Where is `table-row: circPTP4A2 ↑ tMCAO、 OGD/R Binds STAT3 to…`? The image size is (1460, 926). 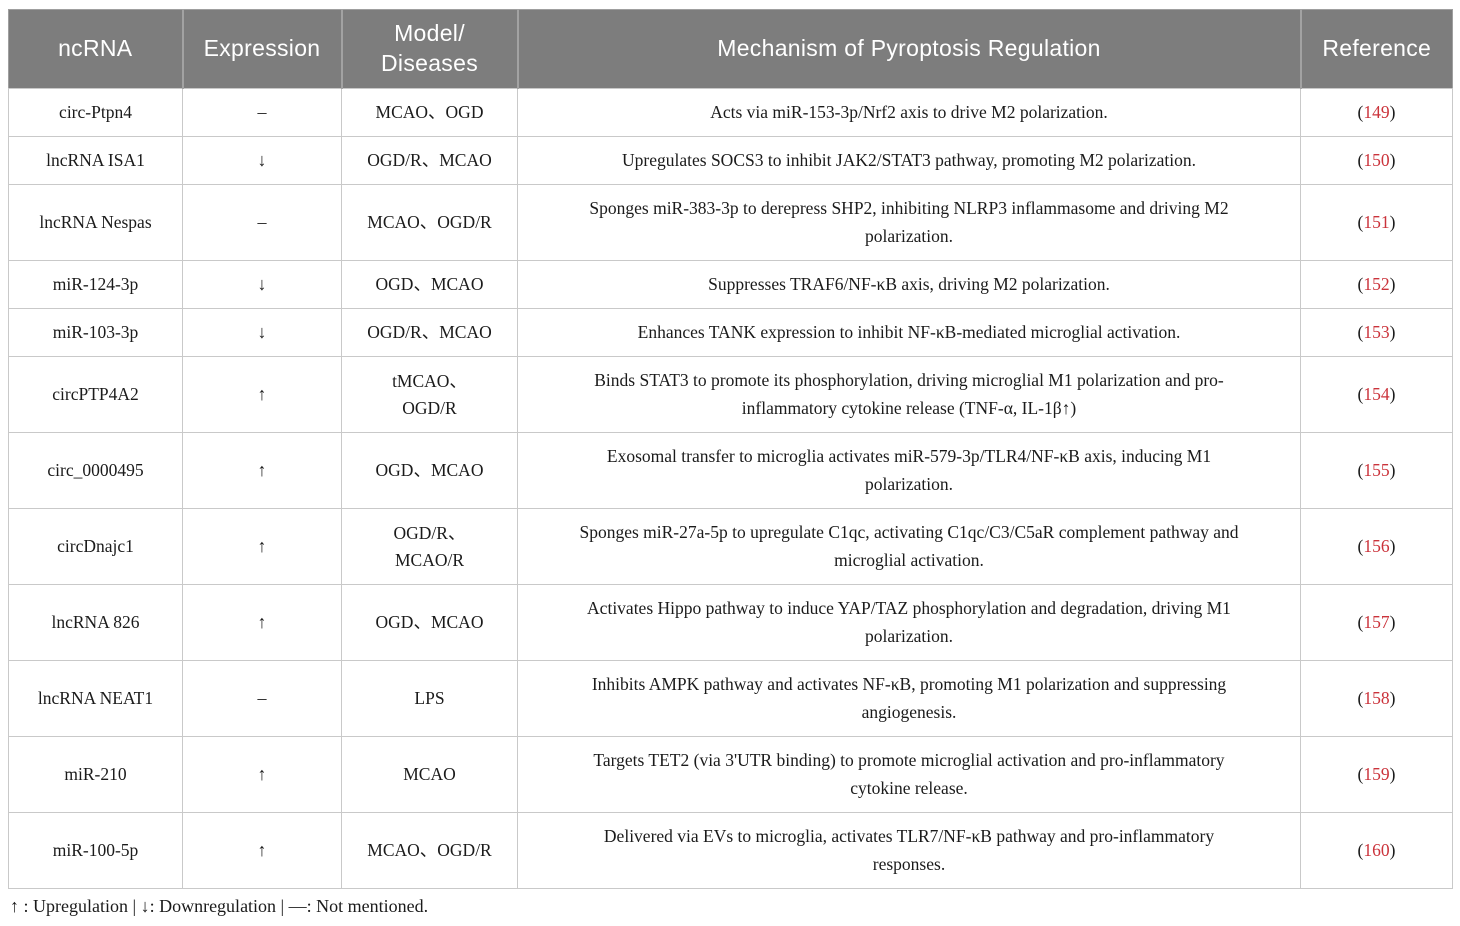 table-row: circPTP4A2 ↑ tMCAO、 OGD/R Binds STAT3 to… is located at coordinates (730, 394).